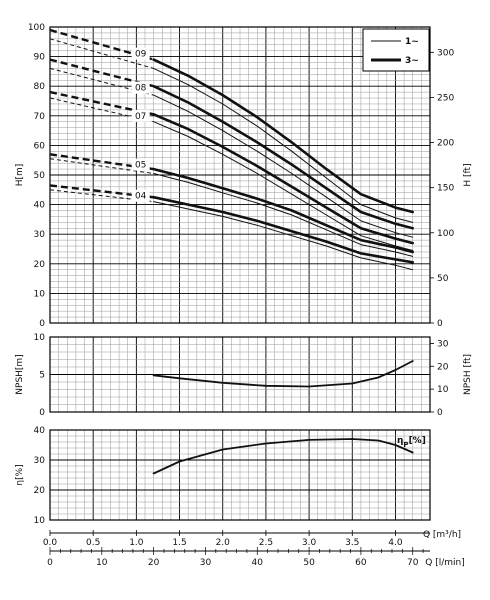 This screenshot has width=490, height=600. Describe the element at coordinates (101, 53) in the screenshot. I see `head-dashed-09-1ph` at that location.